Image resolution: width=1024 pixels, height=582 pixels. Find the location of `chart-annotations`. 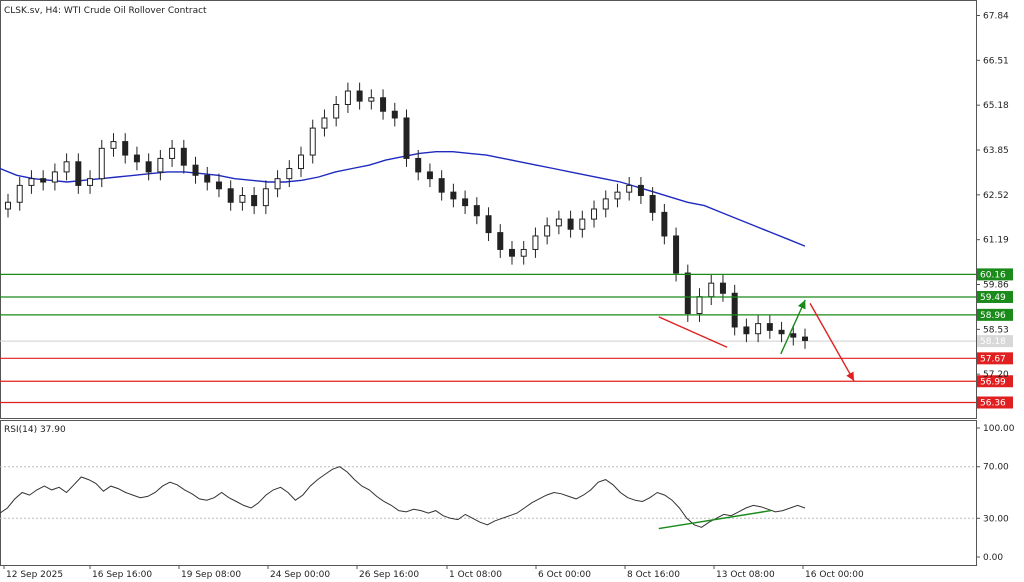

chart-annotations is located at coordinates (756, 340).